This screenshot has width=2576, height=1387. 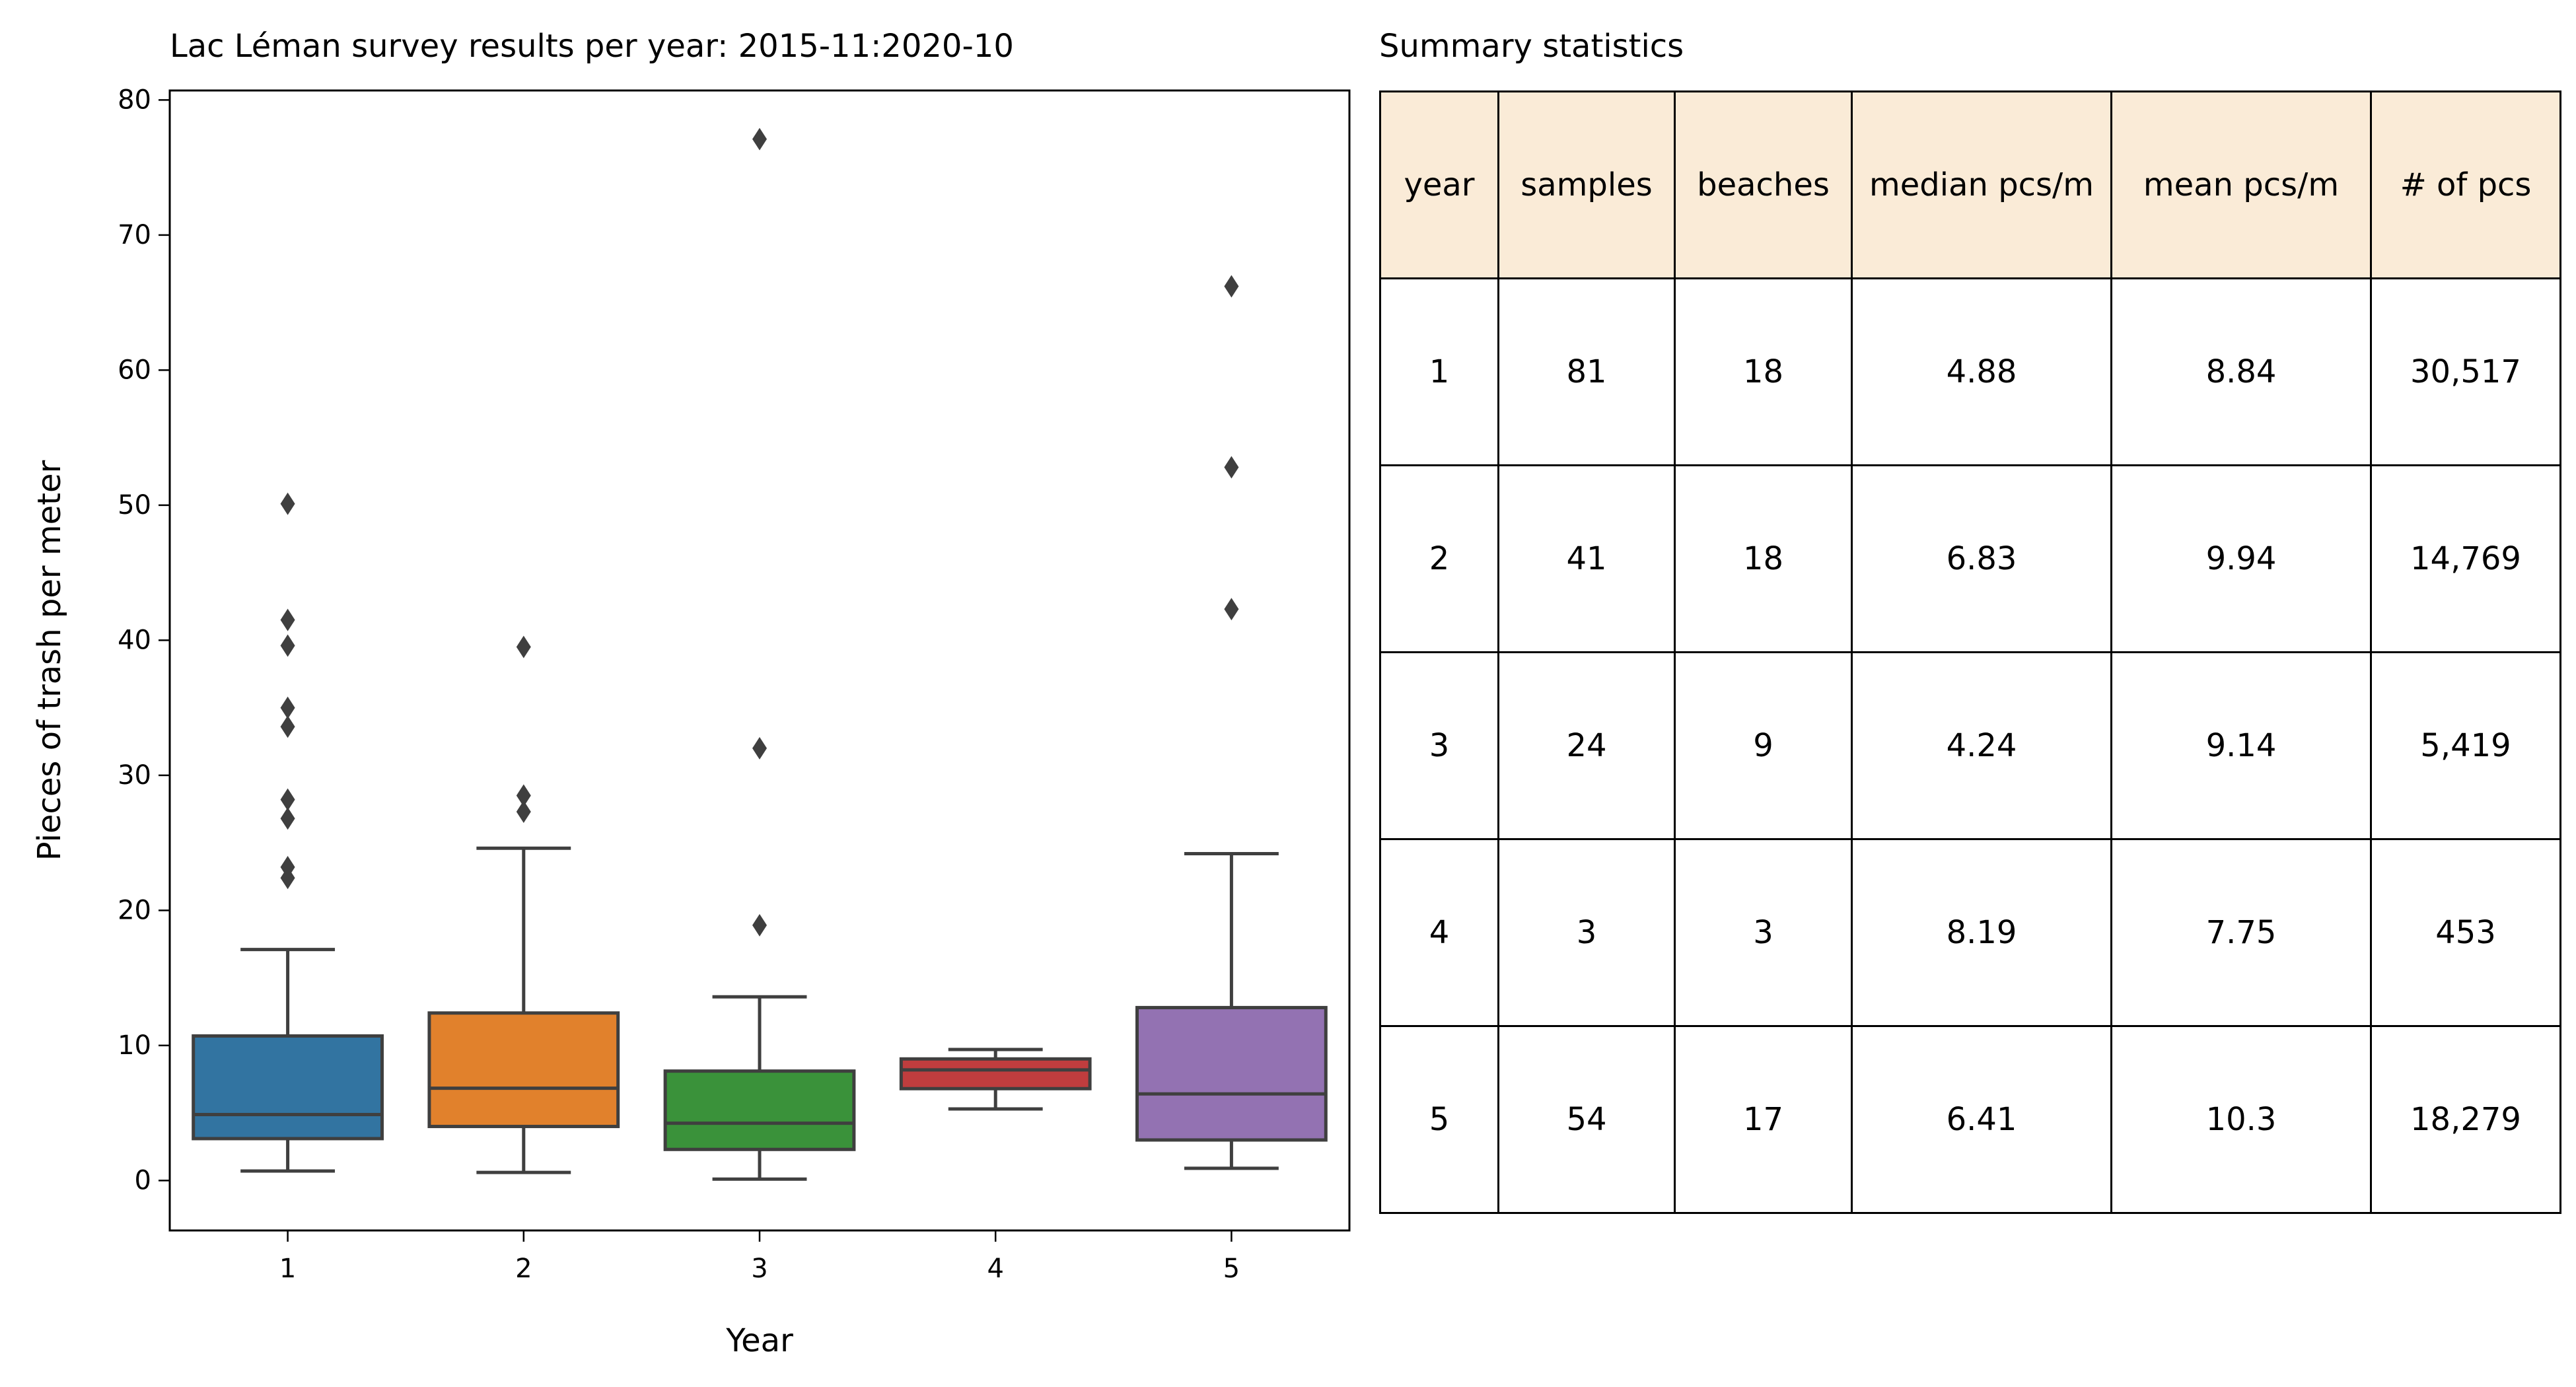 What do you see at coordinates (1587, 745) in the screenshot?
I see `table-cell: 24` at bounding box center [1587, 745].